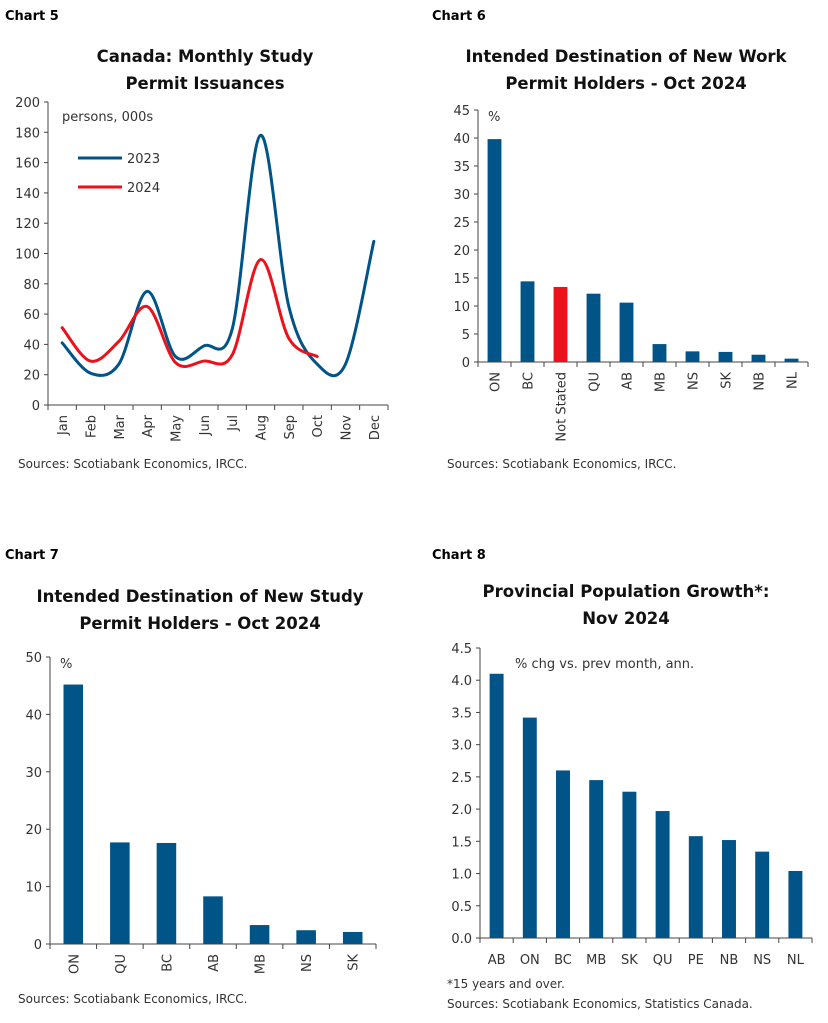  I want to click on y-tick-label: 100, so click(27, 255).